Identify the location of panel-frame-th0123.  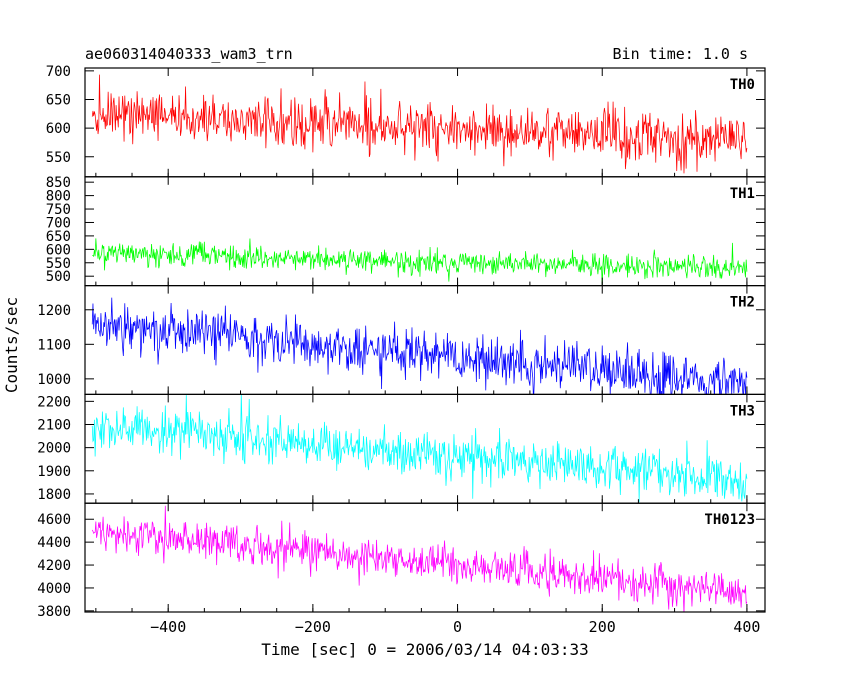
(425, 557).